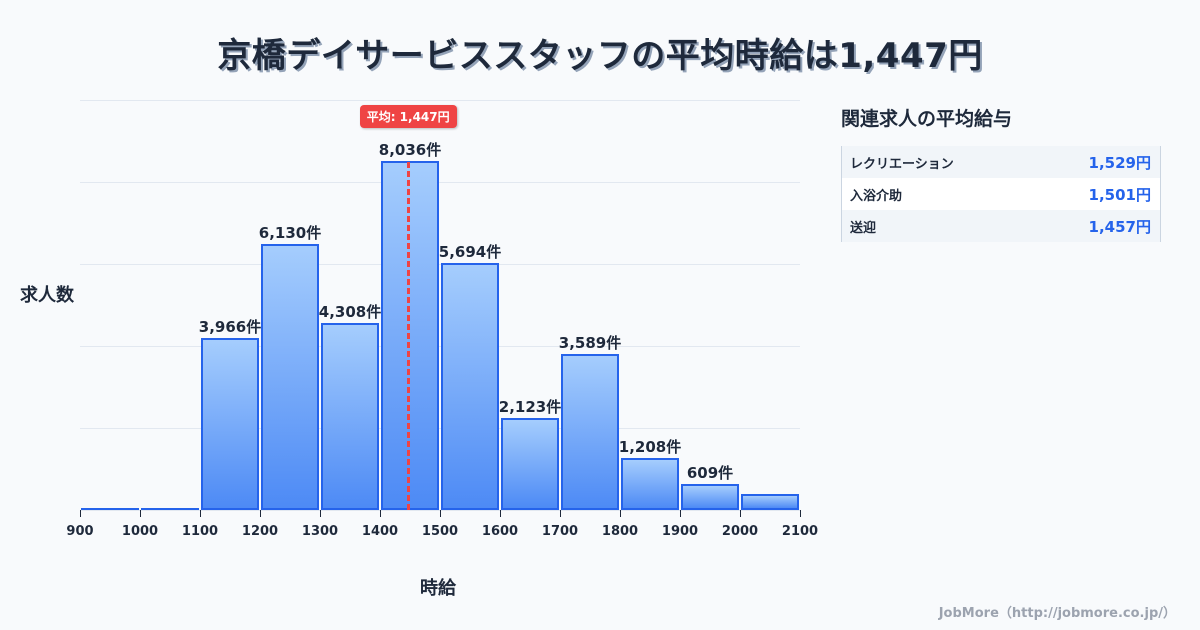  I want to click on bar-value-label: 1,208件, so click(650, 446).